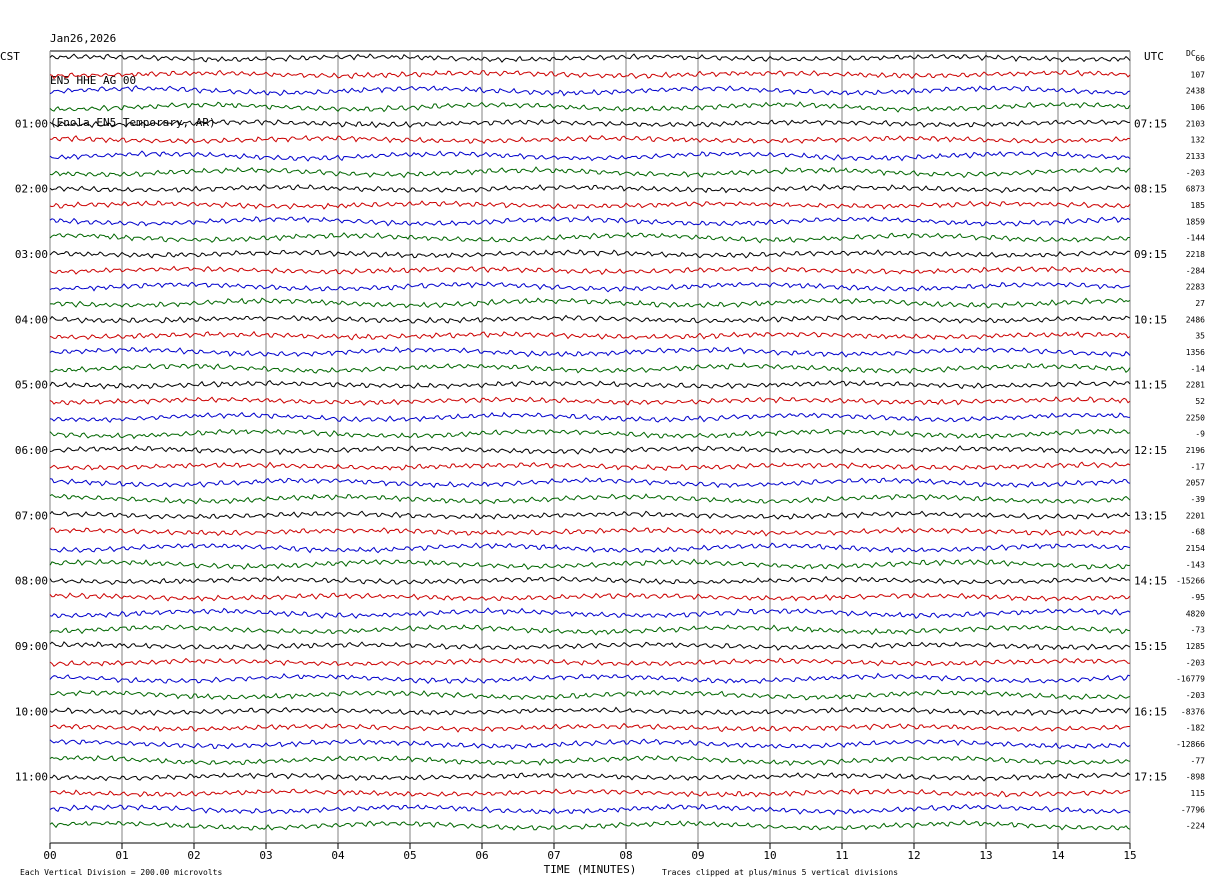 This screenshot has height=886, width=1210. I want to click on dc-offset-label: -8376, so click(1193, 711).